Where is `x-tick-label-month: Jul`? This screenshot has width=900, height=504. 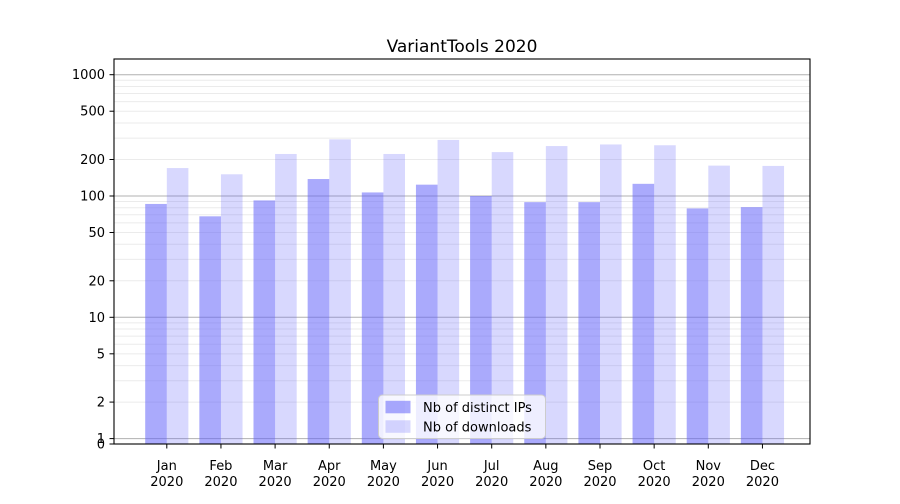 x-tick-label-month: Jul is located at coordinates (491, 466).